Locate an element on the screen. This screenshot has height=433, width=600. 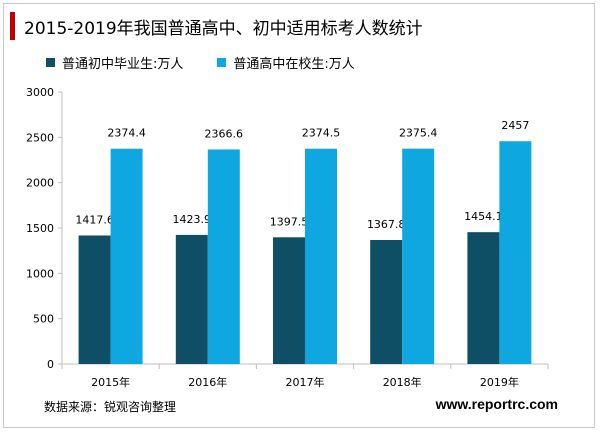
legend-item-series-1: 普通初中毕业生:万人 is located at coordinates (114, 62).